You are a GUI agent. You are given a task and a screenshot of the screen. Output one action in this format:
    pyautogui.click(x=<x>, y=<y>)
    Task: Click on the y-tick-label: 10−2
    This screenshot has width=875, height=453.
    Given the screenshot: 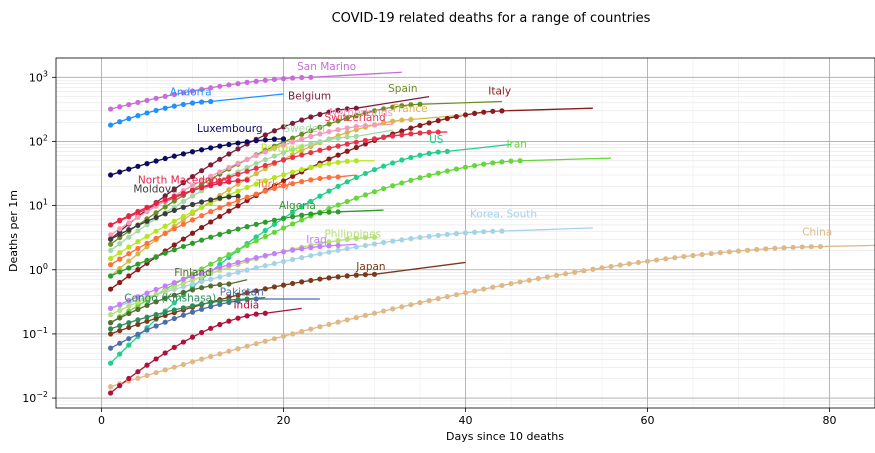 What is the action you would take?
    pyautogui.click(x=35, y=397)
    